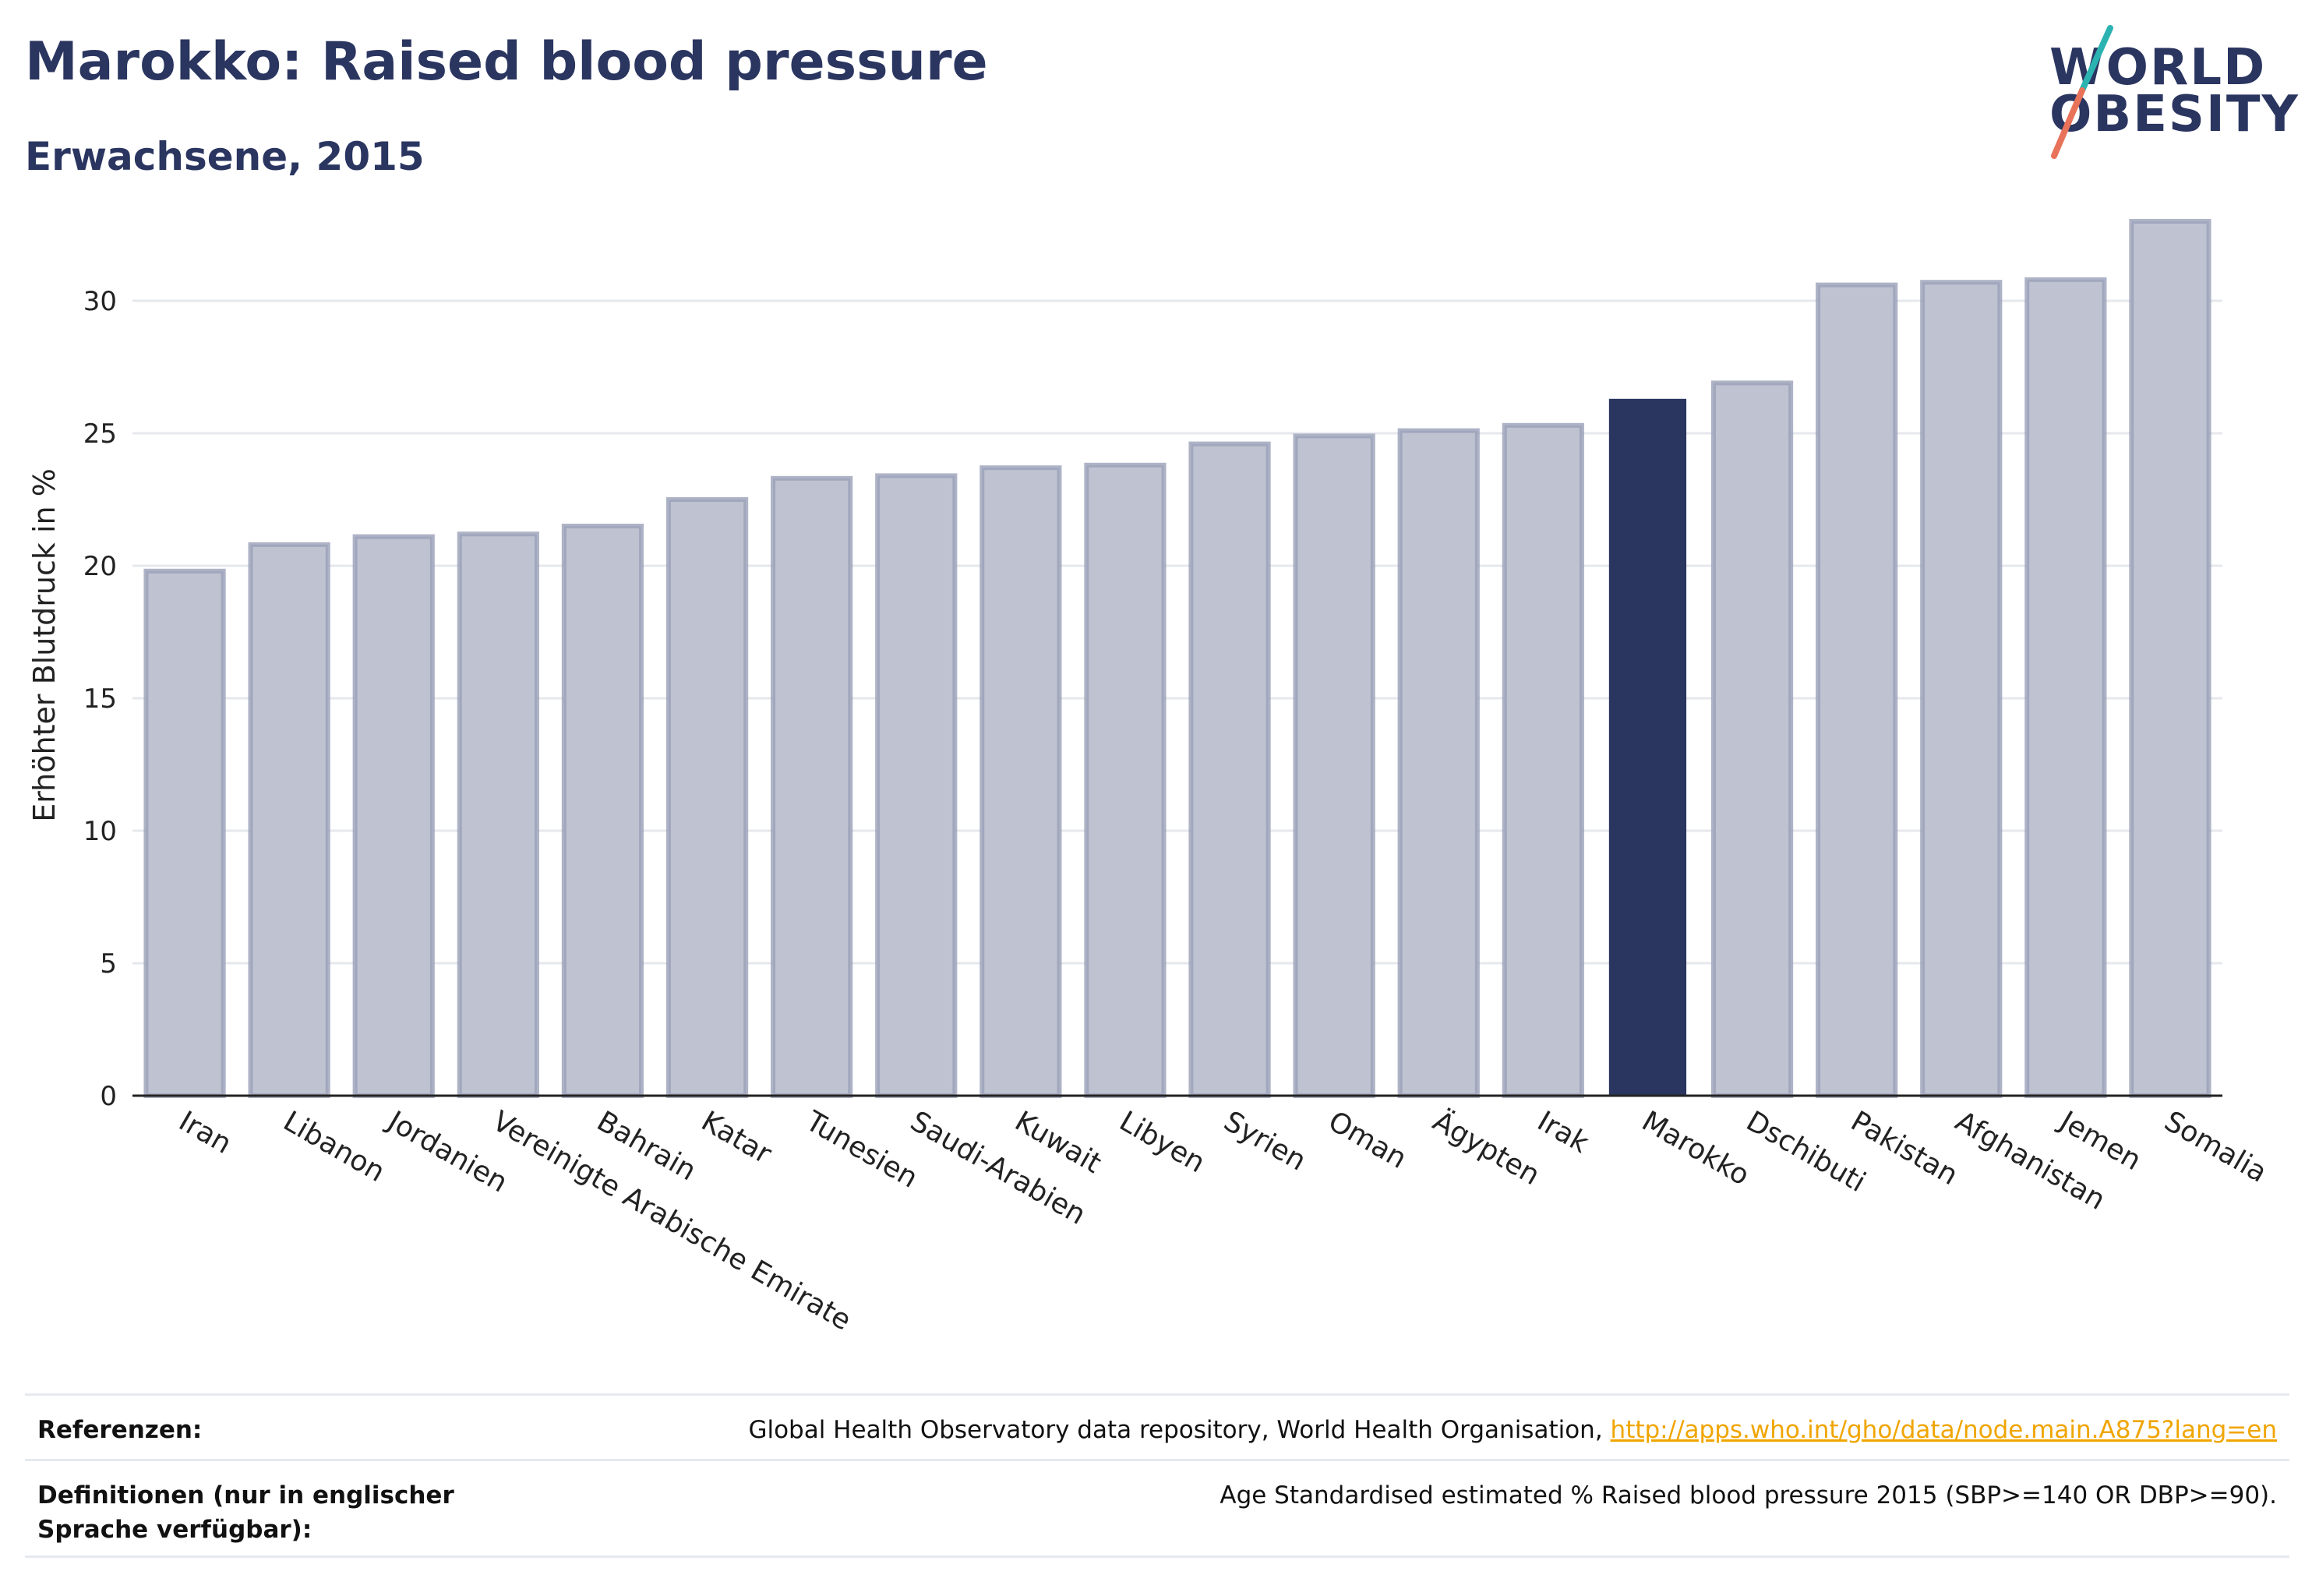 The image size is (2305, 1596). Describe the element at coordinates (447, 1151) in the screenshot. I see `x-tick-label: Jordanien` at that location.